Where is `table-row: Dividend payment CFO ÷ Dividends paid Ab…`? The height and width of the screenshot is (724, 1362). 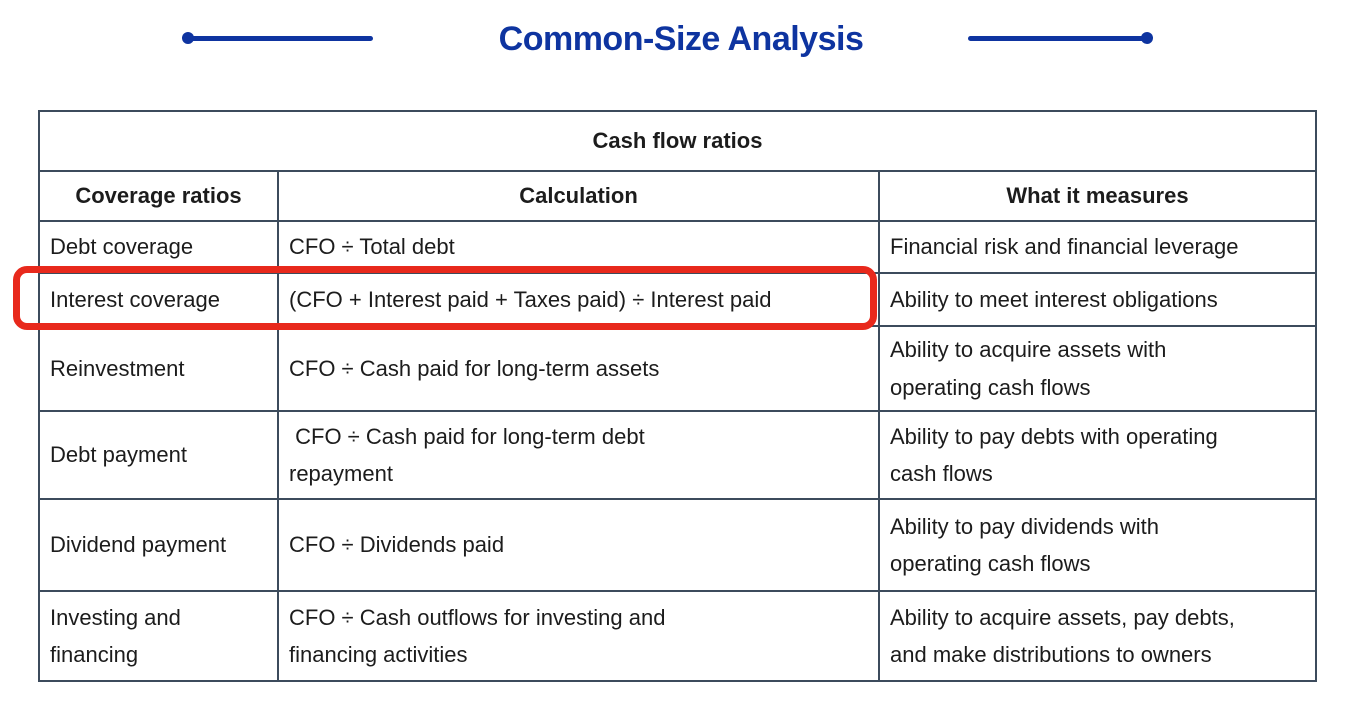 table-row: Dividend payment CFO ÷ Dividends paid Ab… is located at coordinates (678, 545).